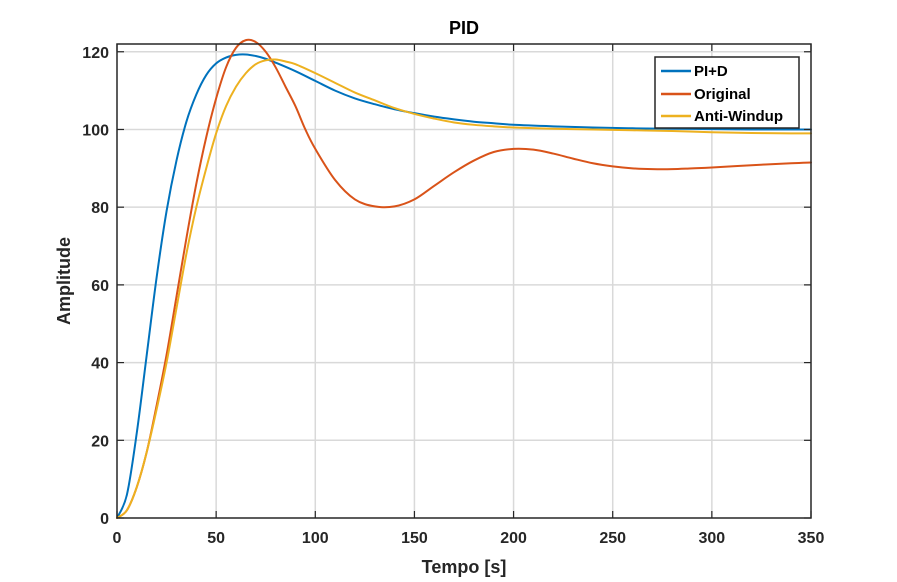 This screenshot has width=897, height=582. What do you see at coordinates (513, 538) in the screenshot?
I see `x-tick-label: 200` at bounding box center [513, 538].